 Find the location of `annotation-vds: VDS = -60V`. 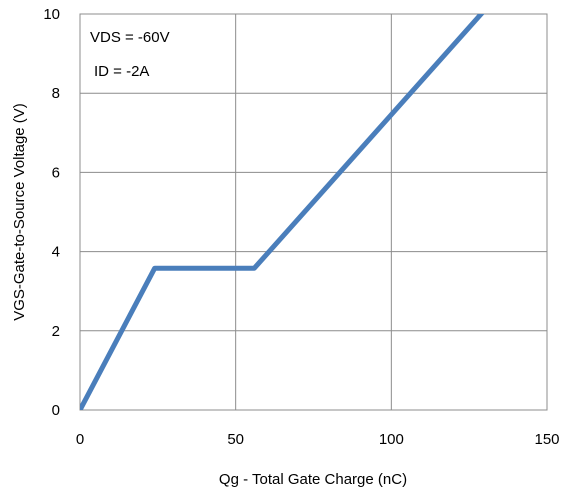

annotation-vds: VDS = -60V is located at coordinates (130, 37).